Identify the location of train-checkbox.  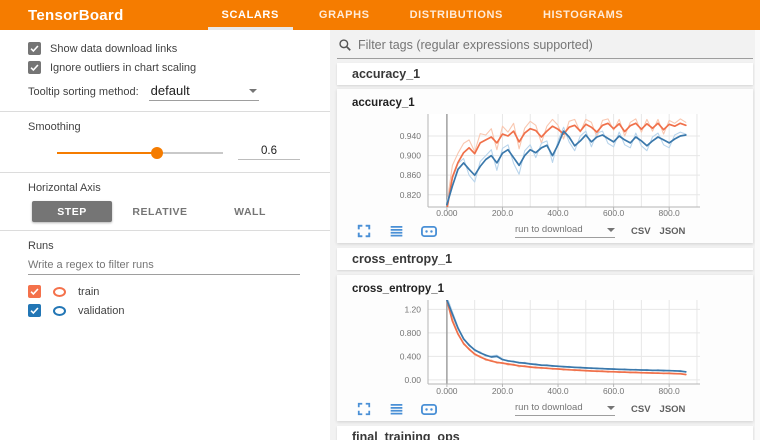
(34, 291).